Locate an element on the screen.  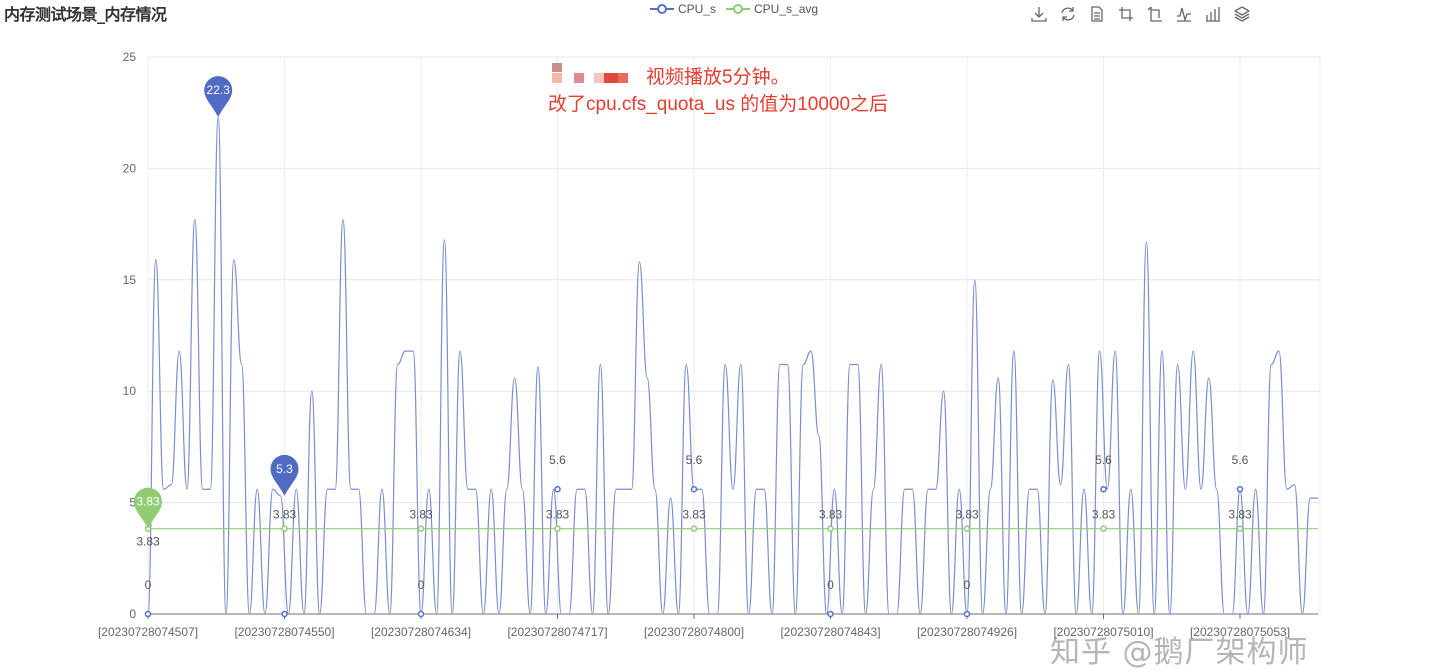
line-chart-icon is located at coordinates (1184, 14).